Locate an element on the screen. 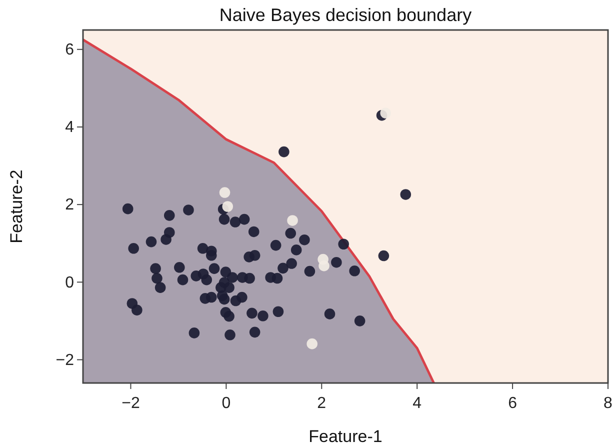 This screenshot has width=614, height=448. y-tick-label: −2 is located at coordinates (65, 360).